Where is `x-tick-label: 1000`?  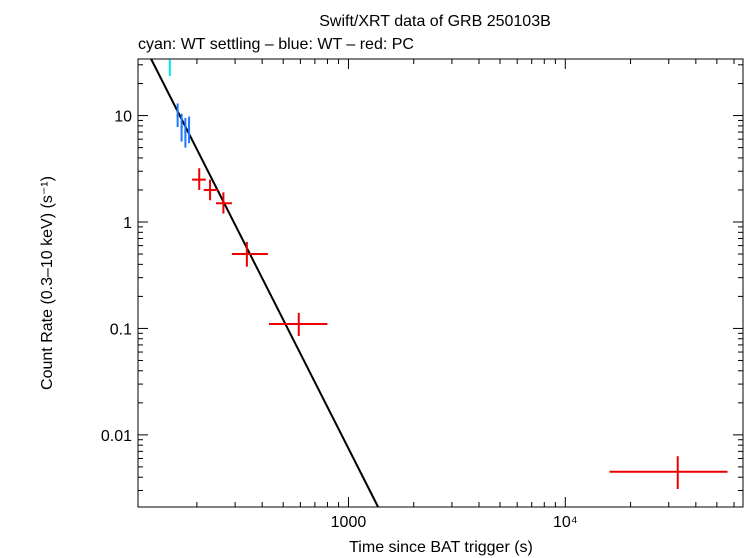
x-tick-label: 1000 is located at coordinates (349, 522).